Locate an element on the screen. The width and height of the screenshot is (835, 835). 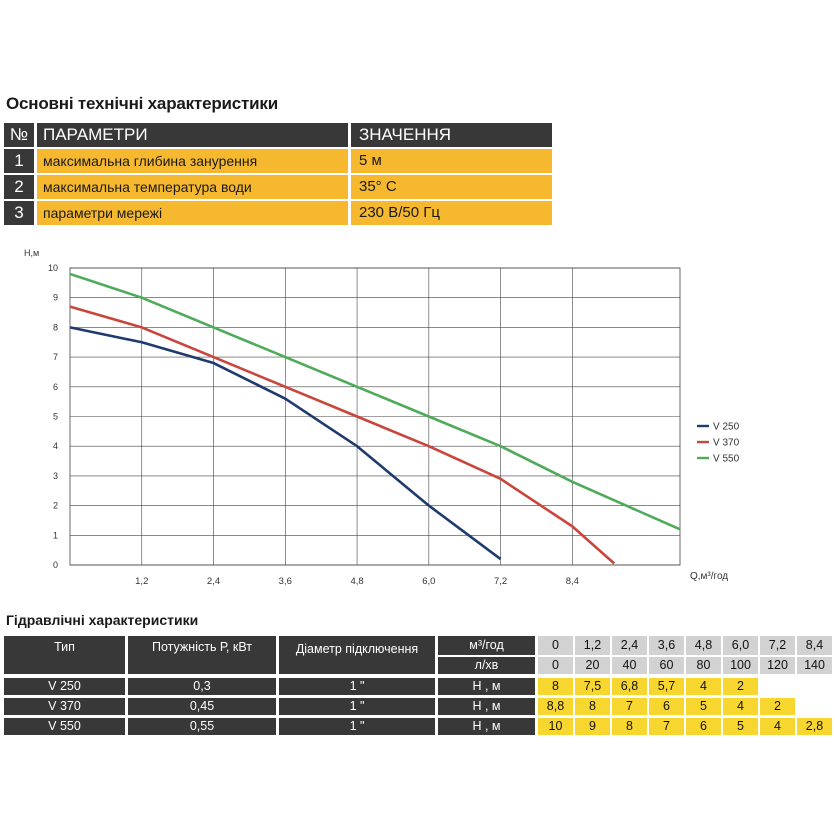
spec-row-no: 1 is located at coordinates (19, 161).